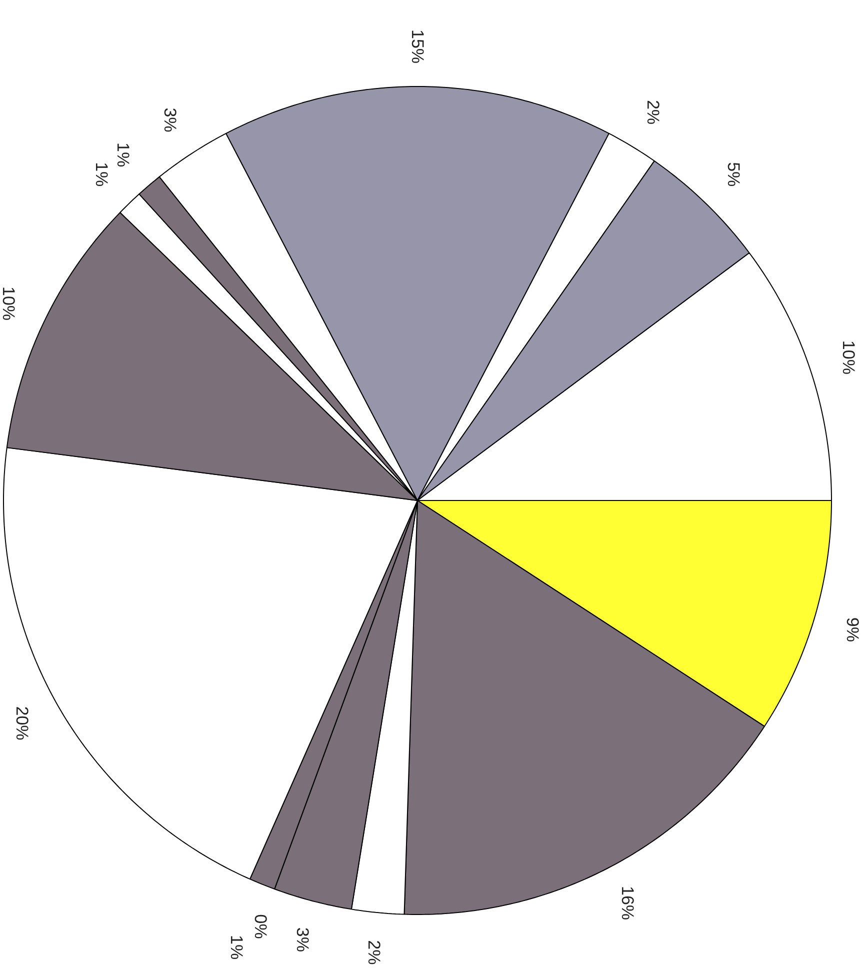 The height and width of the screenshot is (975, 864). What do you see at coordinates (260, 926) in the screenshot?
I see `text: 0%` at bounding box center [260, 926].